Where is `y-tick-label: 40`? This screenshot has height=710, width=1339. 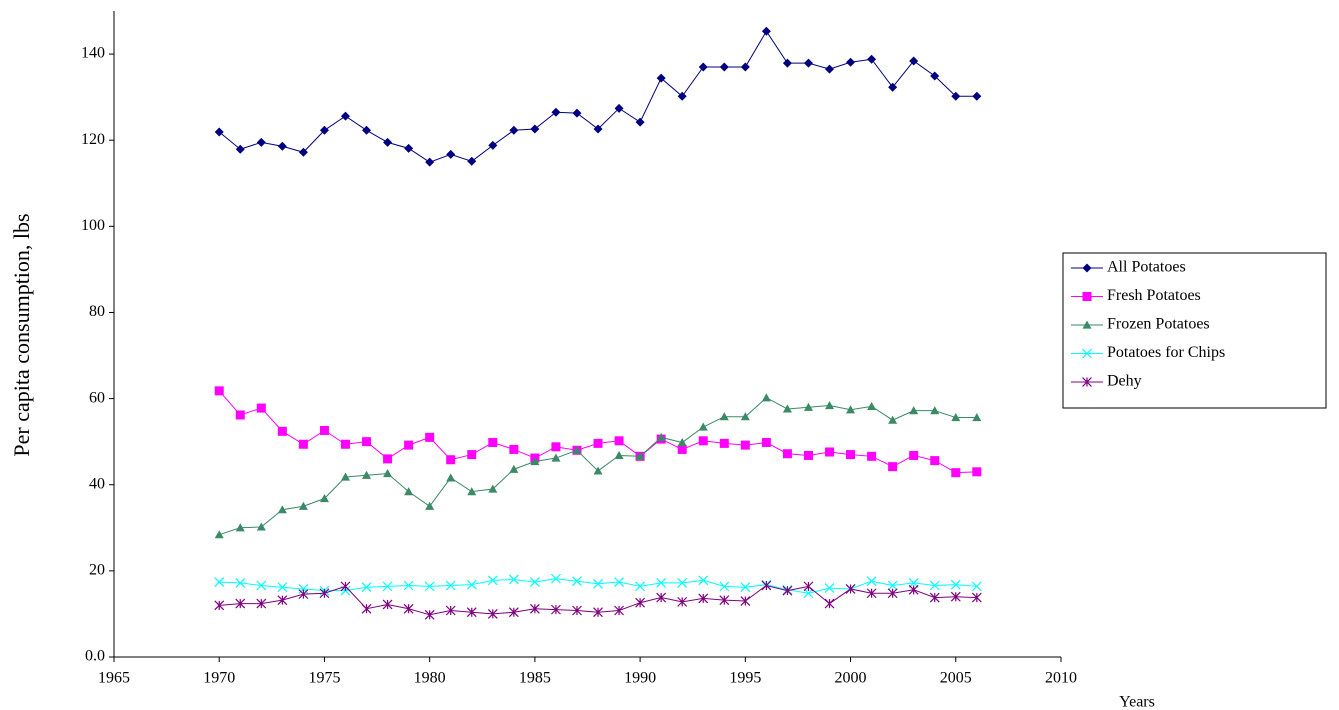
y-tick-label: 40 is located at coordinates (97, 483).